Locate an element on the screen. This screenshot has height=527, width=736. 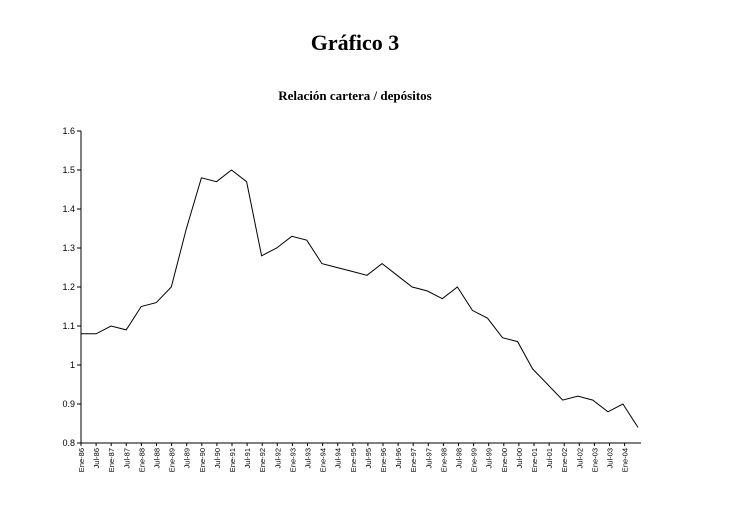
x-tick-label: Ene-86 is located at coordinates (81, 460).